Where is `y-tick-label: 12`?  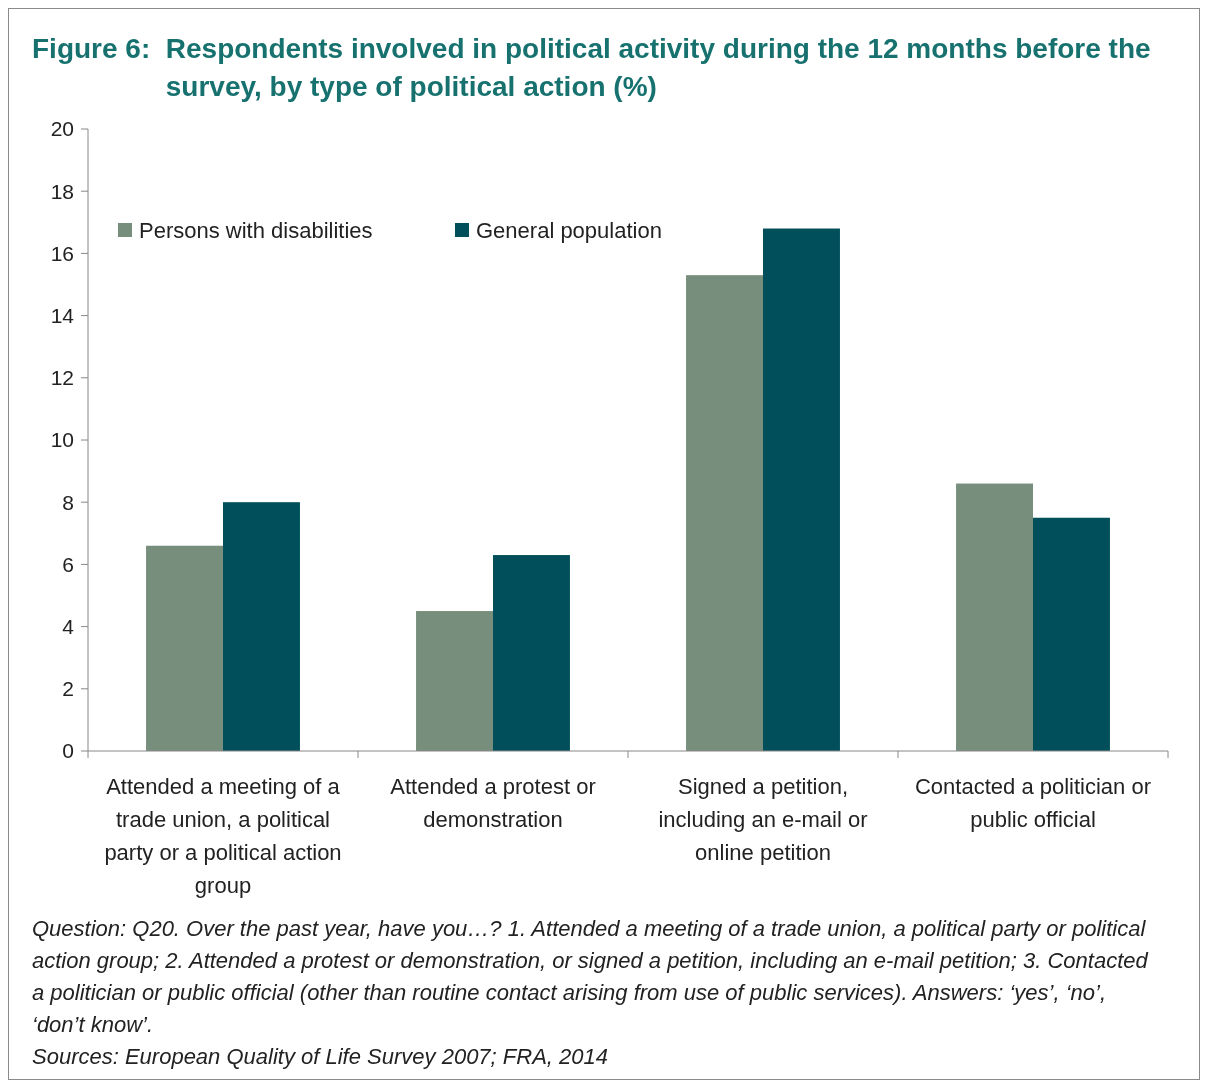
y-tick-label: 12 is located at coordinates (62, 378).